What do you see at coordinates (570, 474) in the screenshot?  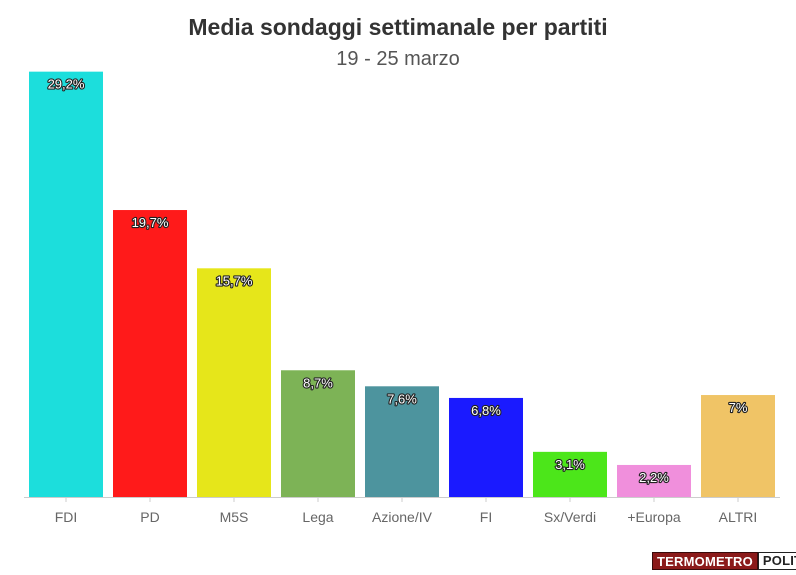 I see `bar-sx-verdi` at bounding box center [570, 474].